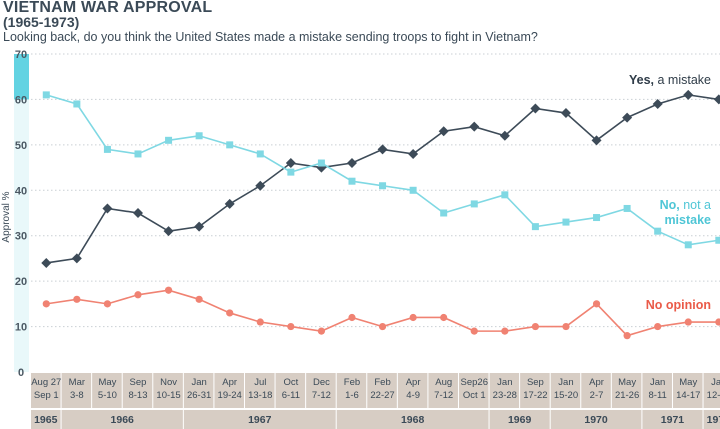 Image resolution: width=720 pixels, height=429 pixels. I want to click on y-tick-label: 40, so click(21, 191).